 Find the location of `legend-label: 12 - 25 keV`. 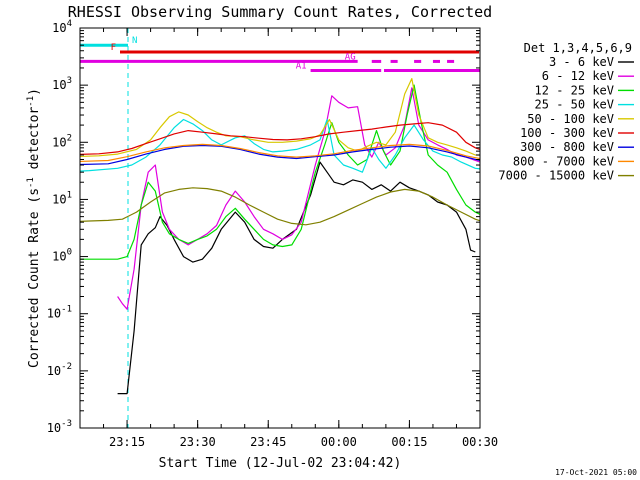

legend-label: 12 - 25 keV is located at coordinates (574, 90).